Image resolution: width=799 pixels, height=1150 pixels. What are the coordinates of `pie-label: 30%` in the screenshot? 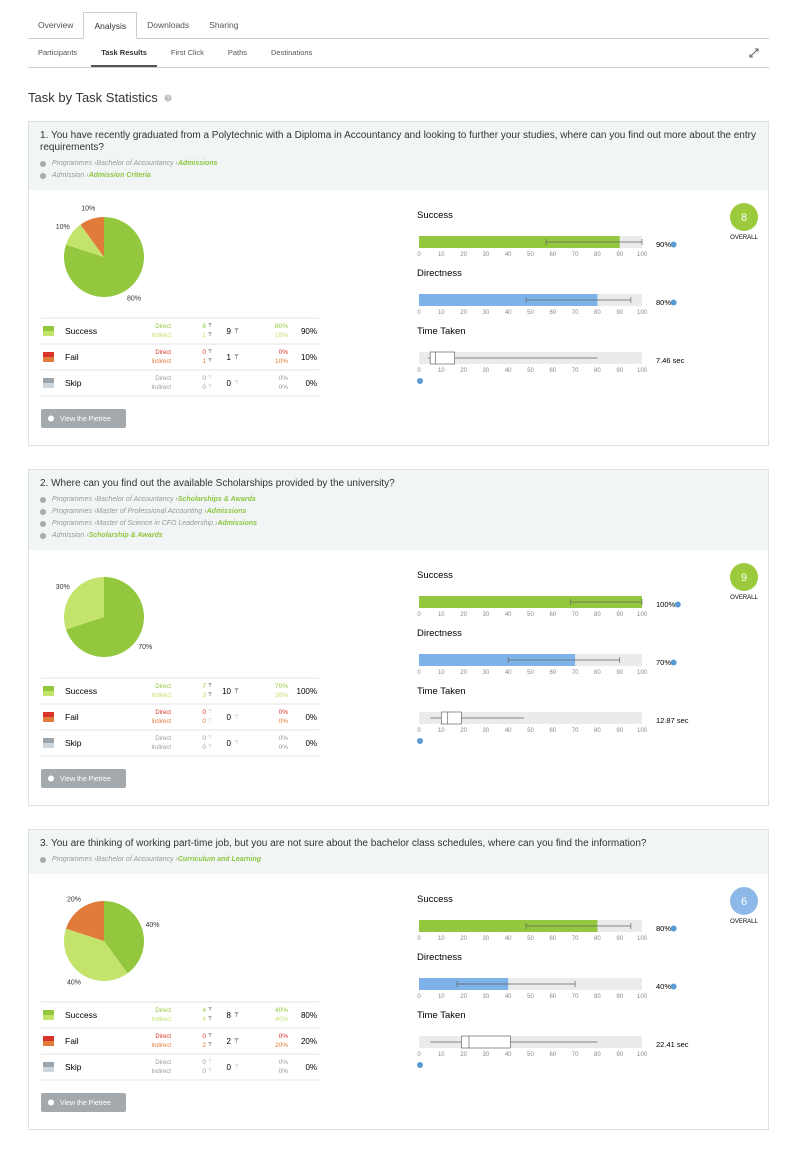 It's located at (63, 587).